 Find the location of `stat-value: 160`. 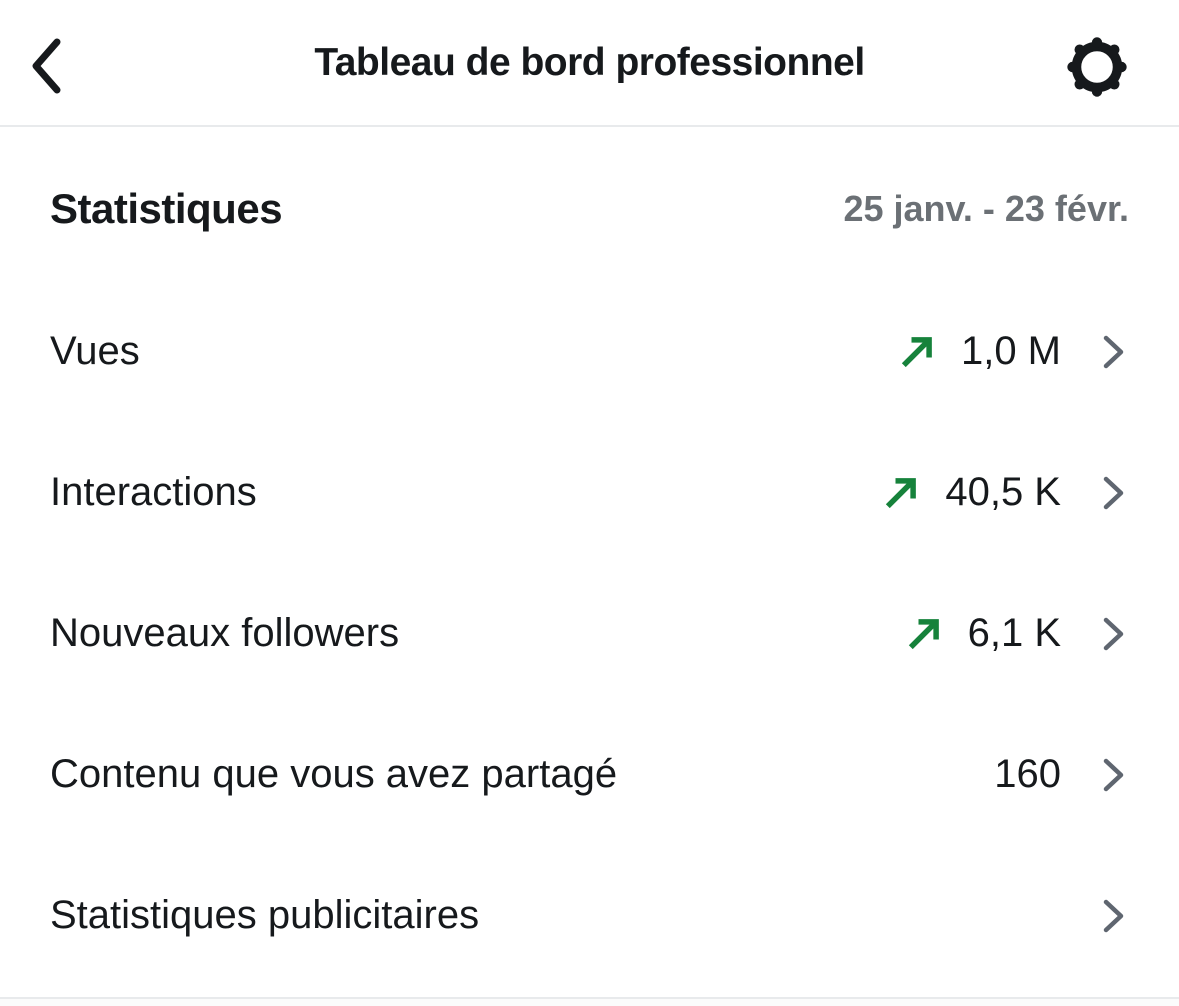

stat-value: 160 is located at coordinates (1027, 774).